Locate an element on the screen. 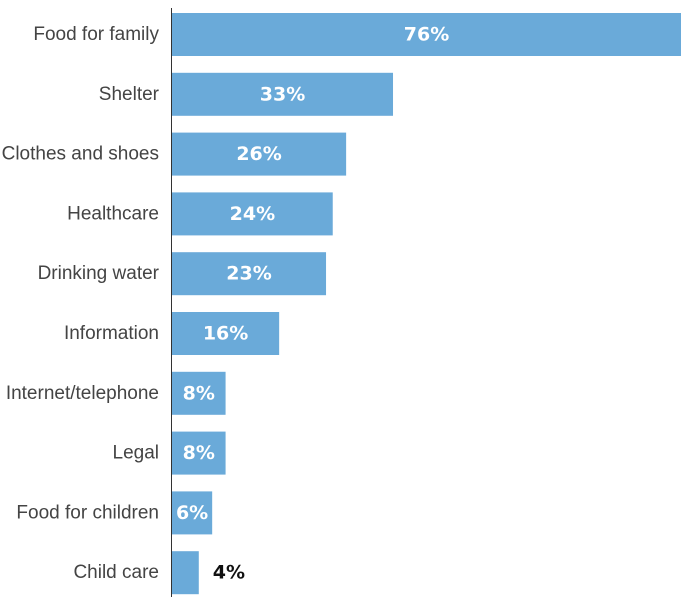  value-label-information: 16% is located at coordinates (225, 334).